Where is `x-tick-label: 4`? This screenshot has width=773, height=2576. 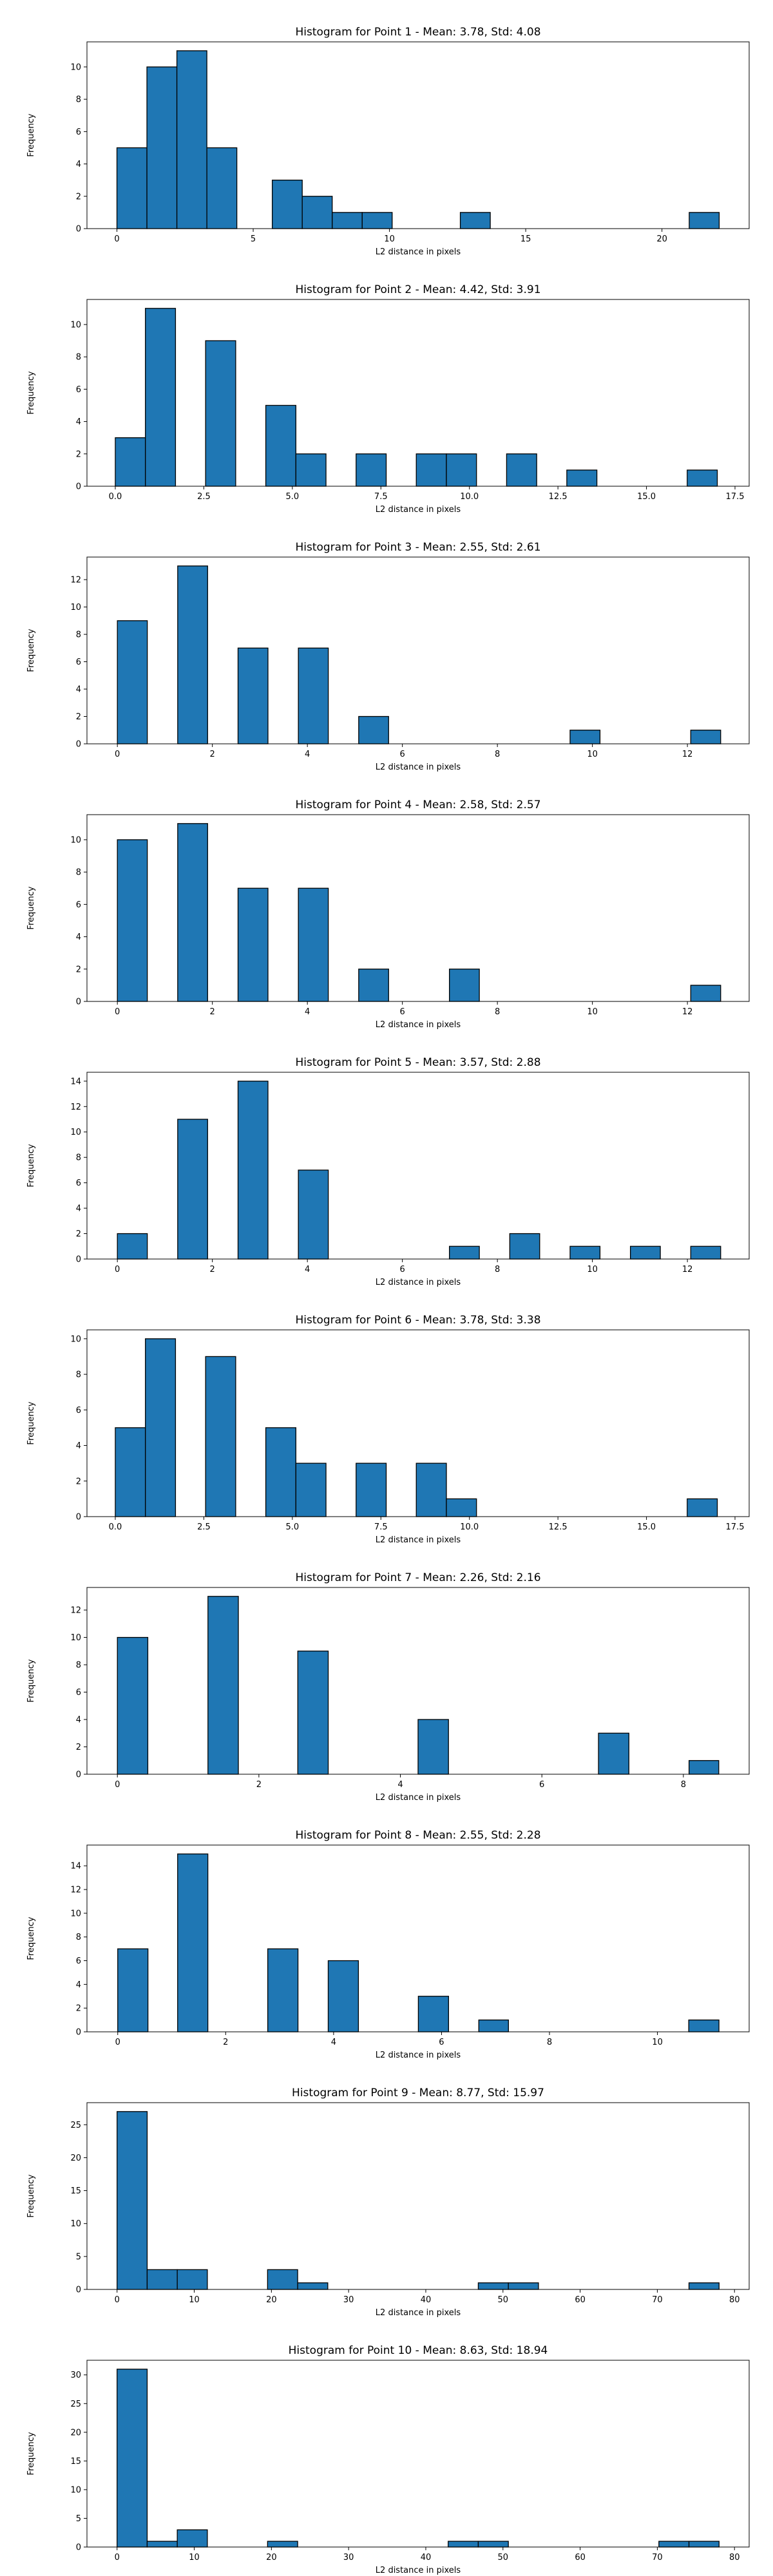 x-tick-label: 4 is located at coordinates (307, 1269).